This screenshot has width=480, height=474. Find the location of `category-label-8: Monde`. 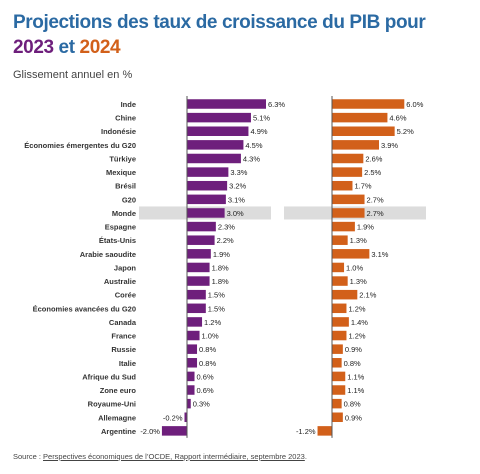

category-label-8: Monde is located at coordinates (124, 213).